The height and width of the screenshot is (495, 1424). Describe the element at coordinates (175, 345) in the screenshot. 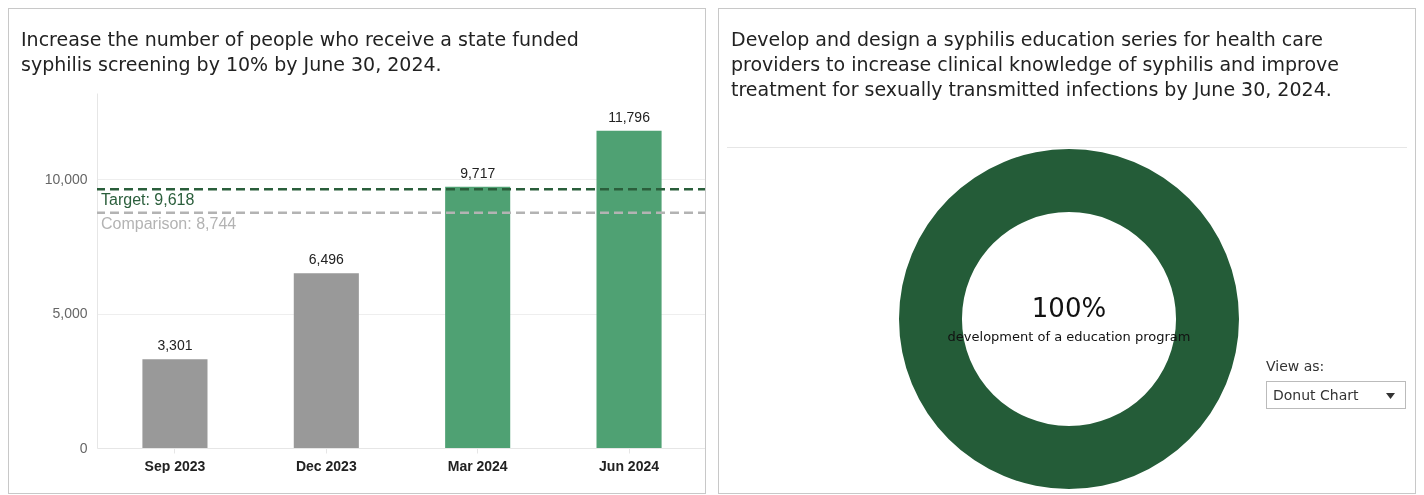

I see `data-label: 3,301` at that location.